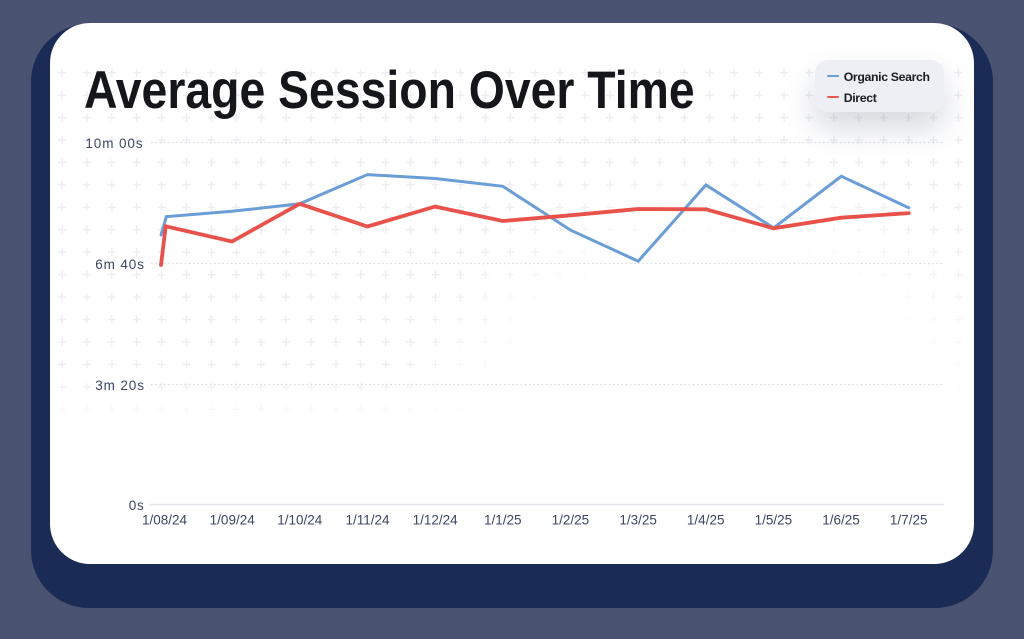 Image resolution: width=1024 pixels, height=639 pixels. I want to click on svg-text: 1/1/25, so click(503, 520).